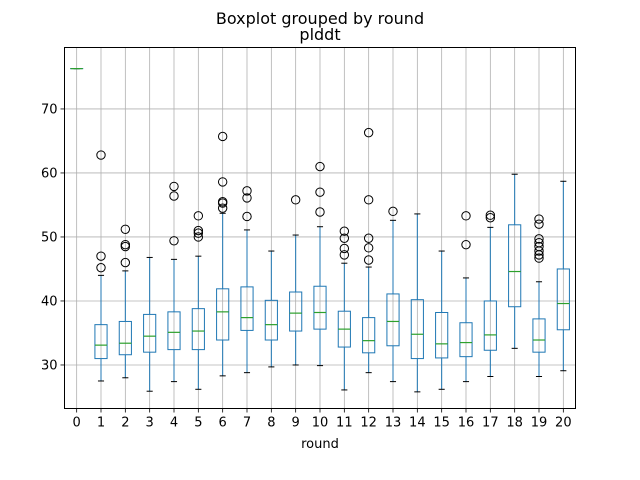 This screenshot has height=480, width=640. What do you see at coordinates (344, 423) in the screenshot?
I see `x-tick-label: 11` at bounding box center [344, 423].